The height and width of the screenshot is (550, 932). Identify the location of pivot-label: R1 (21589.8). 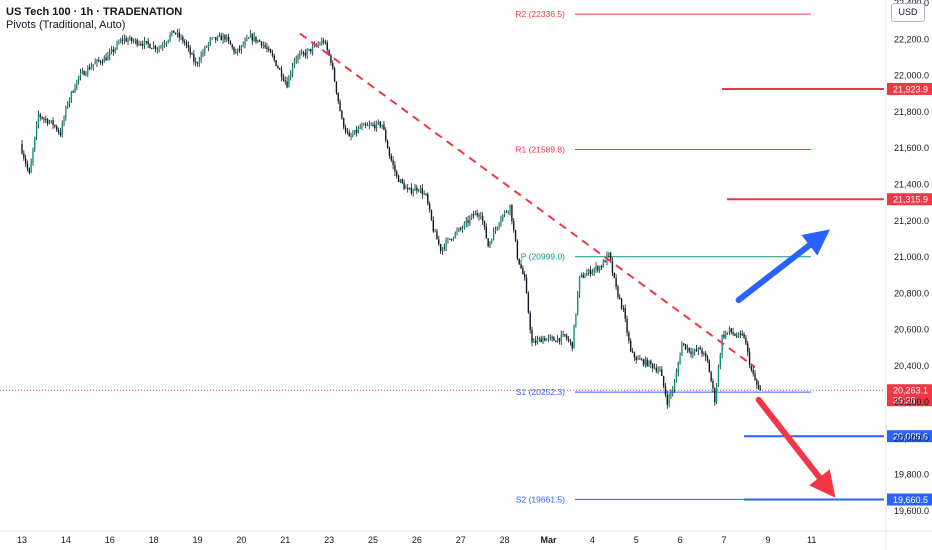
(540, 150).